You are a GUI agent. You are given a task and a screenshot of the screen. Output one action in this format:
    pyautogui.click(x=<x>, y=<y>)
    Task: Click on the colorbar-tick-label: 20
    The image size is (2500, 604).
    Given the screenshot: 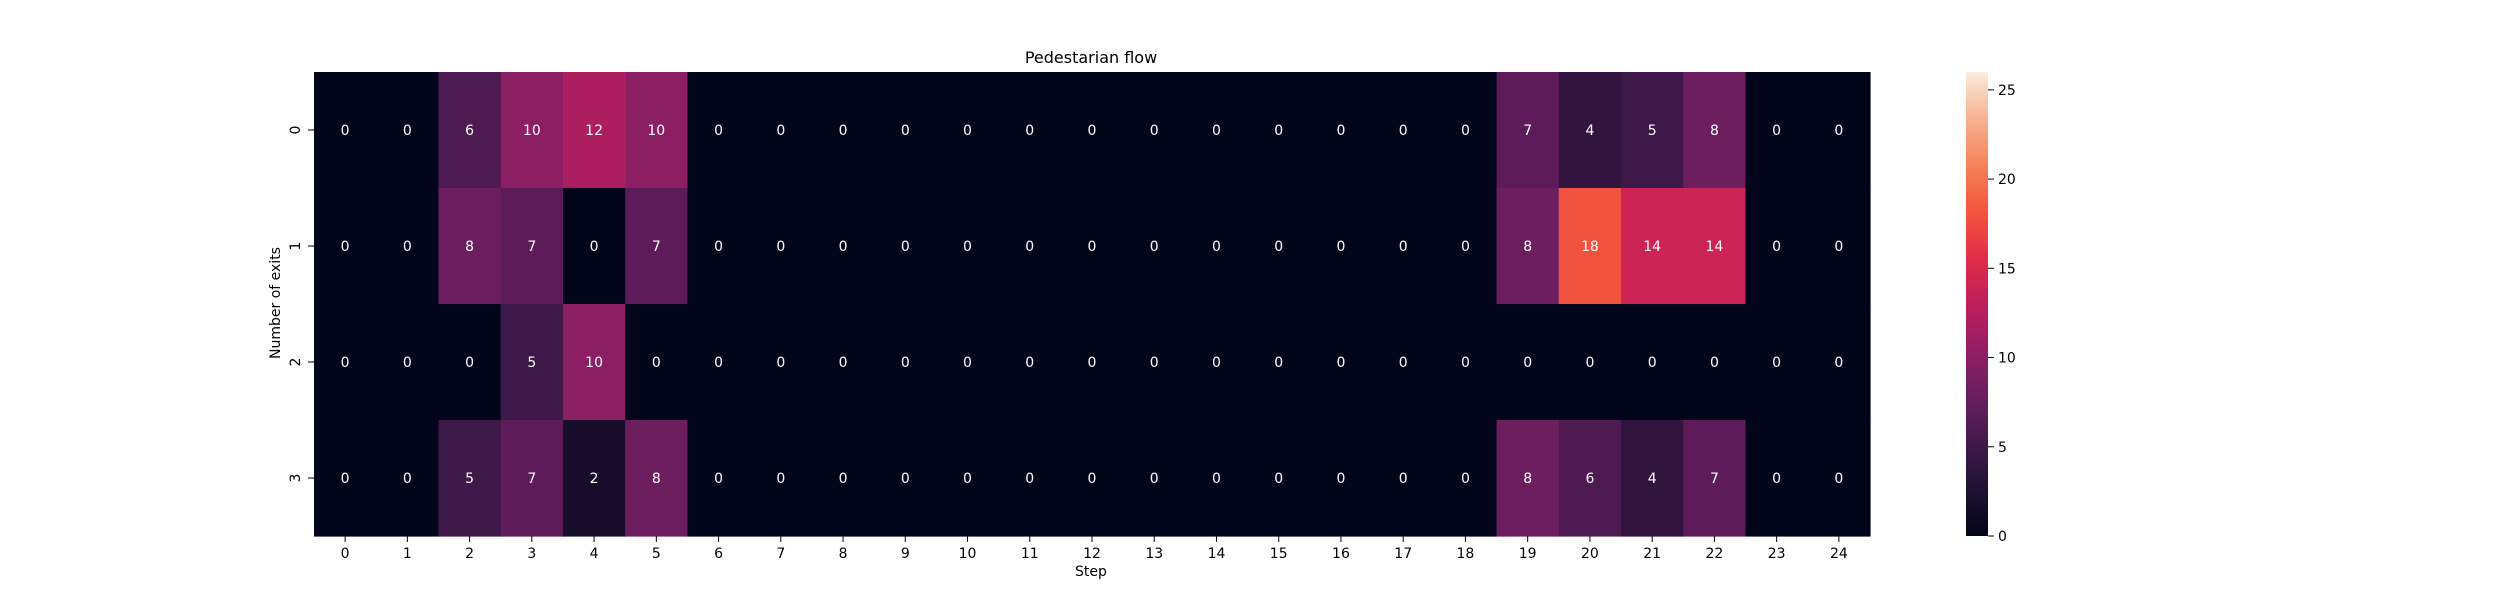 What is the action you would take?
    pyautogui.click(x=2007, y=180)
    